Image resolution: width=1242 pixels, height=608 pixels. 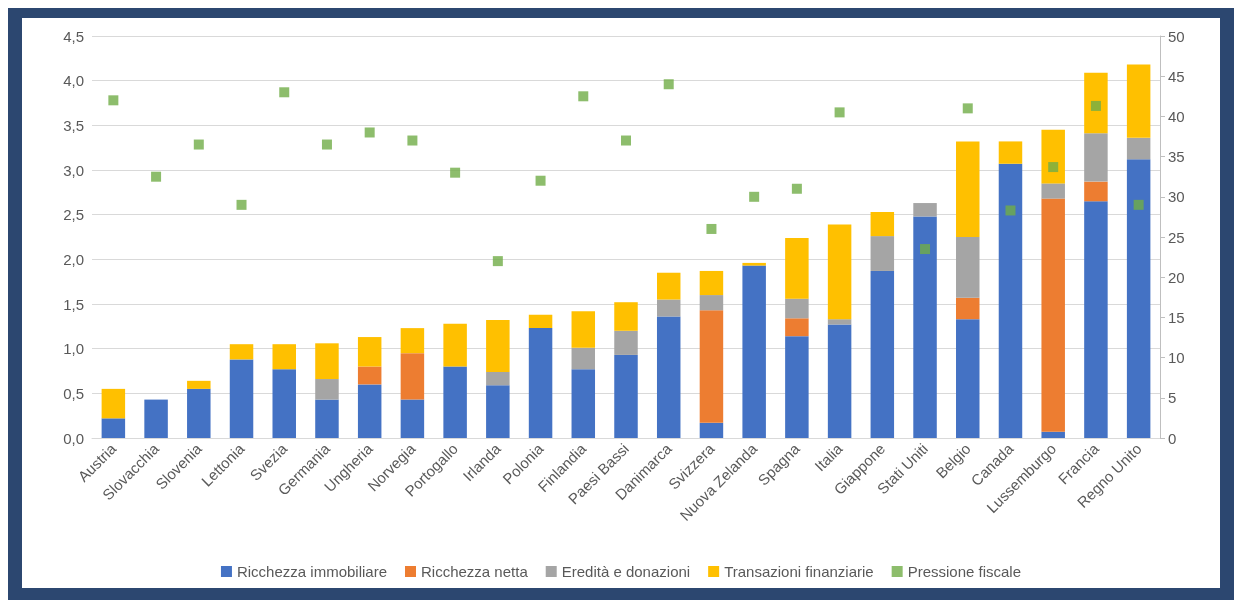 What do you see at coordinates (73, 438) in the screenshot?
I see `y-tick-label: 0,0` at bounding box center [73, 438].